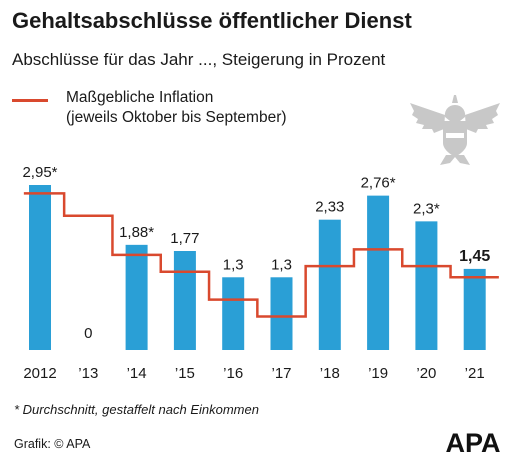 The width and height of the screenshot is (512, 466). Describe the element at coordinates (281, 373) in the screenshot. I see `x-tick-label-5: ’17` at that location.